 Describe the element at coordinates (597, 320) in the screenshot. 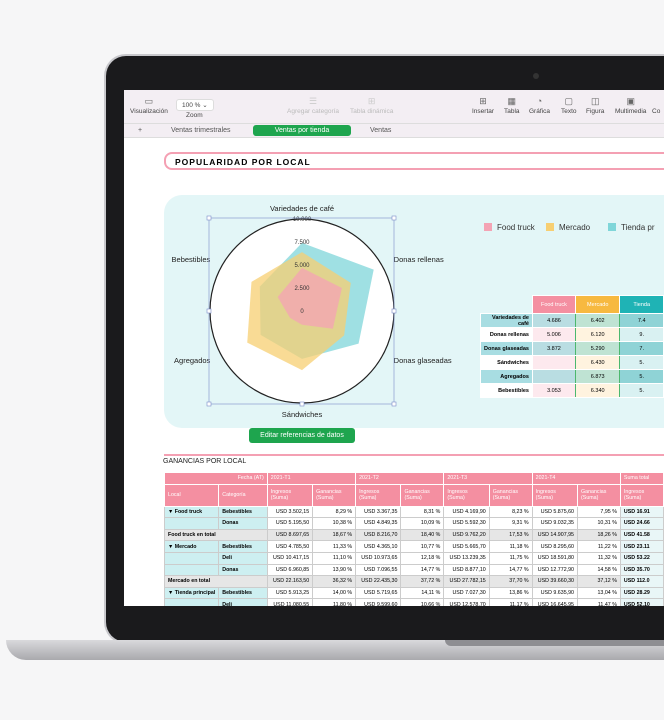

I see `table-cell: 6.402` at that location.